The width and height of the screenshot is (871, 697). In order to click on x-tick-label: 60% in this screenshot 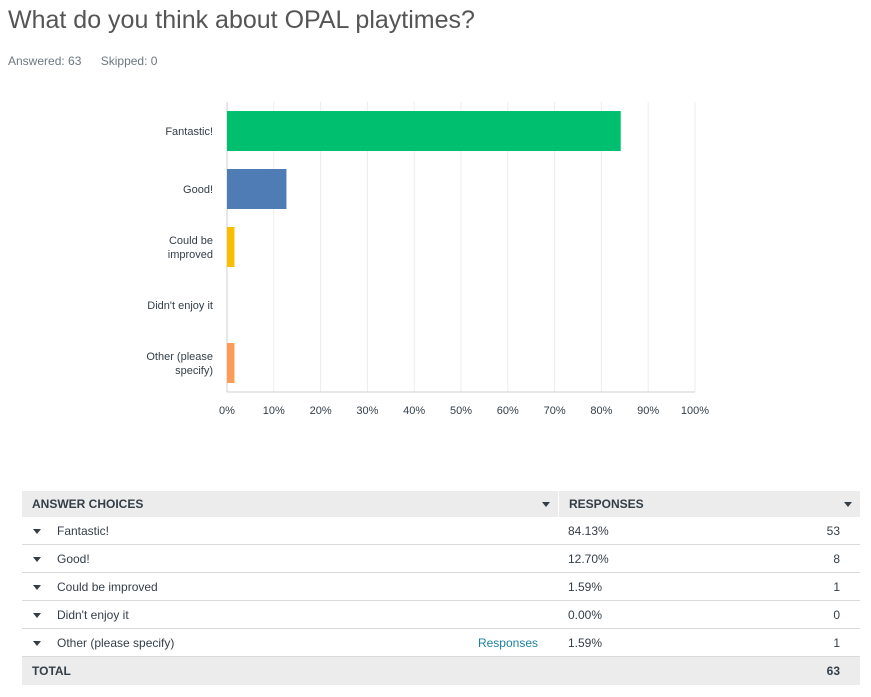, I will do `click(508, 411)`.